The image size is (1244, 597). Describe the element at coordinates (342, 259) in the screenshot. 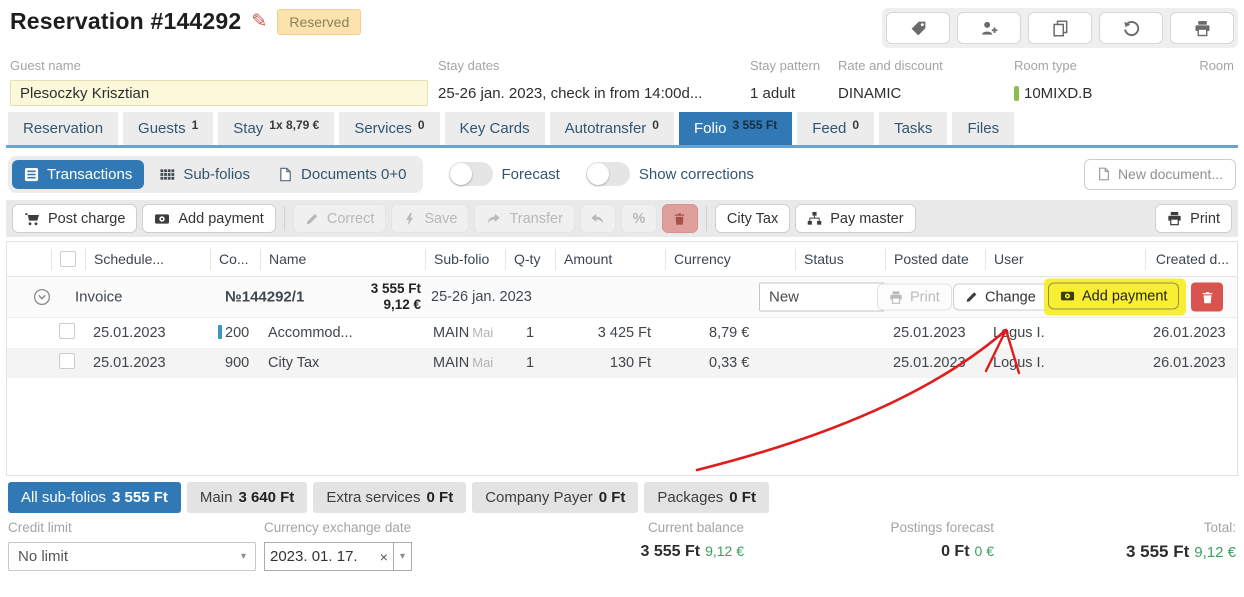

I see `column-name: Name` at that location.